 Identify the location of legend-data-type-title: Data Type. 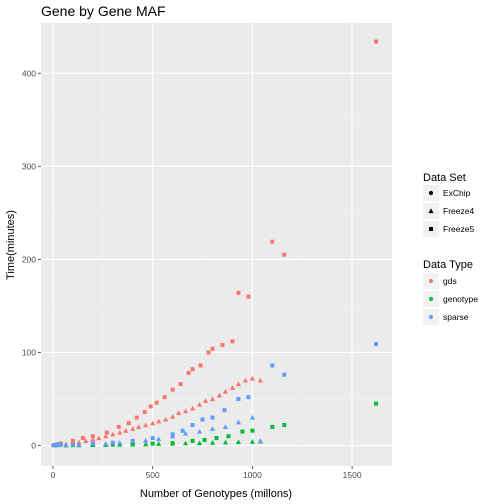
(448, 265).